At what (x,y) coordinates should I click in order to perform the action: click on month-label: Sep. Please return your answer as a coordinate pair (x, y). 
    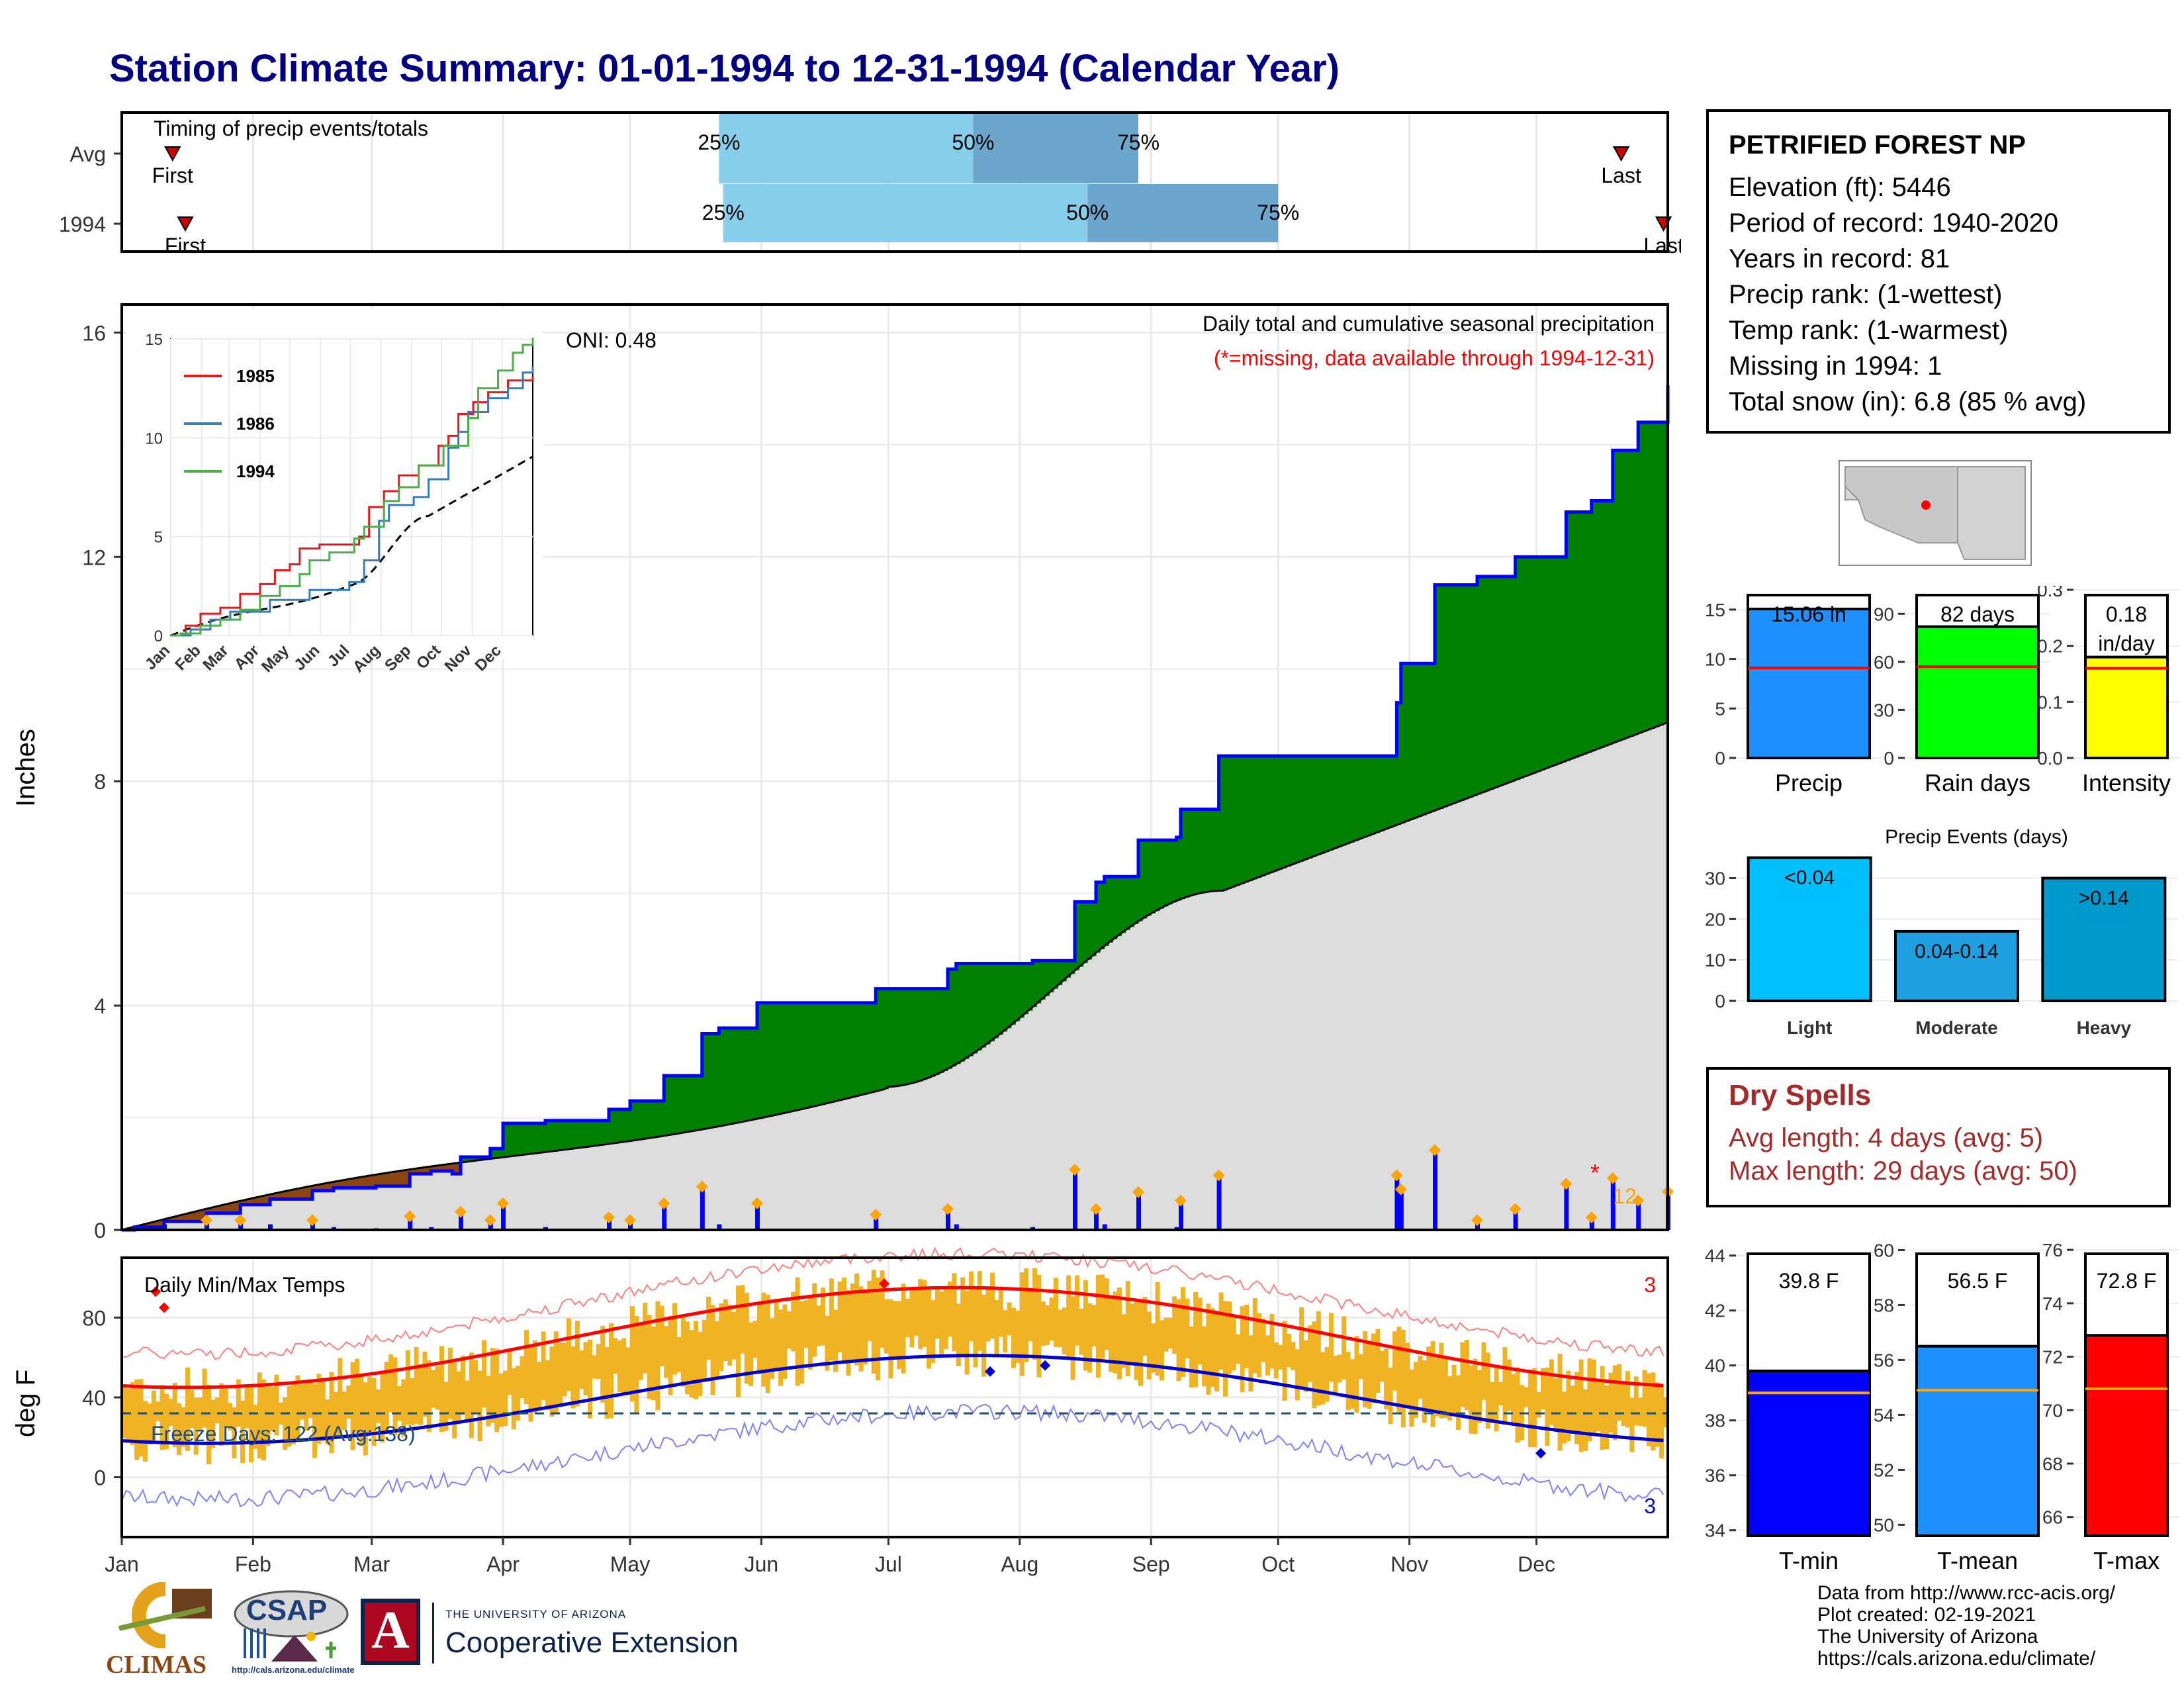
    Looking at the image, I should click on (1151, 1564).